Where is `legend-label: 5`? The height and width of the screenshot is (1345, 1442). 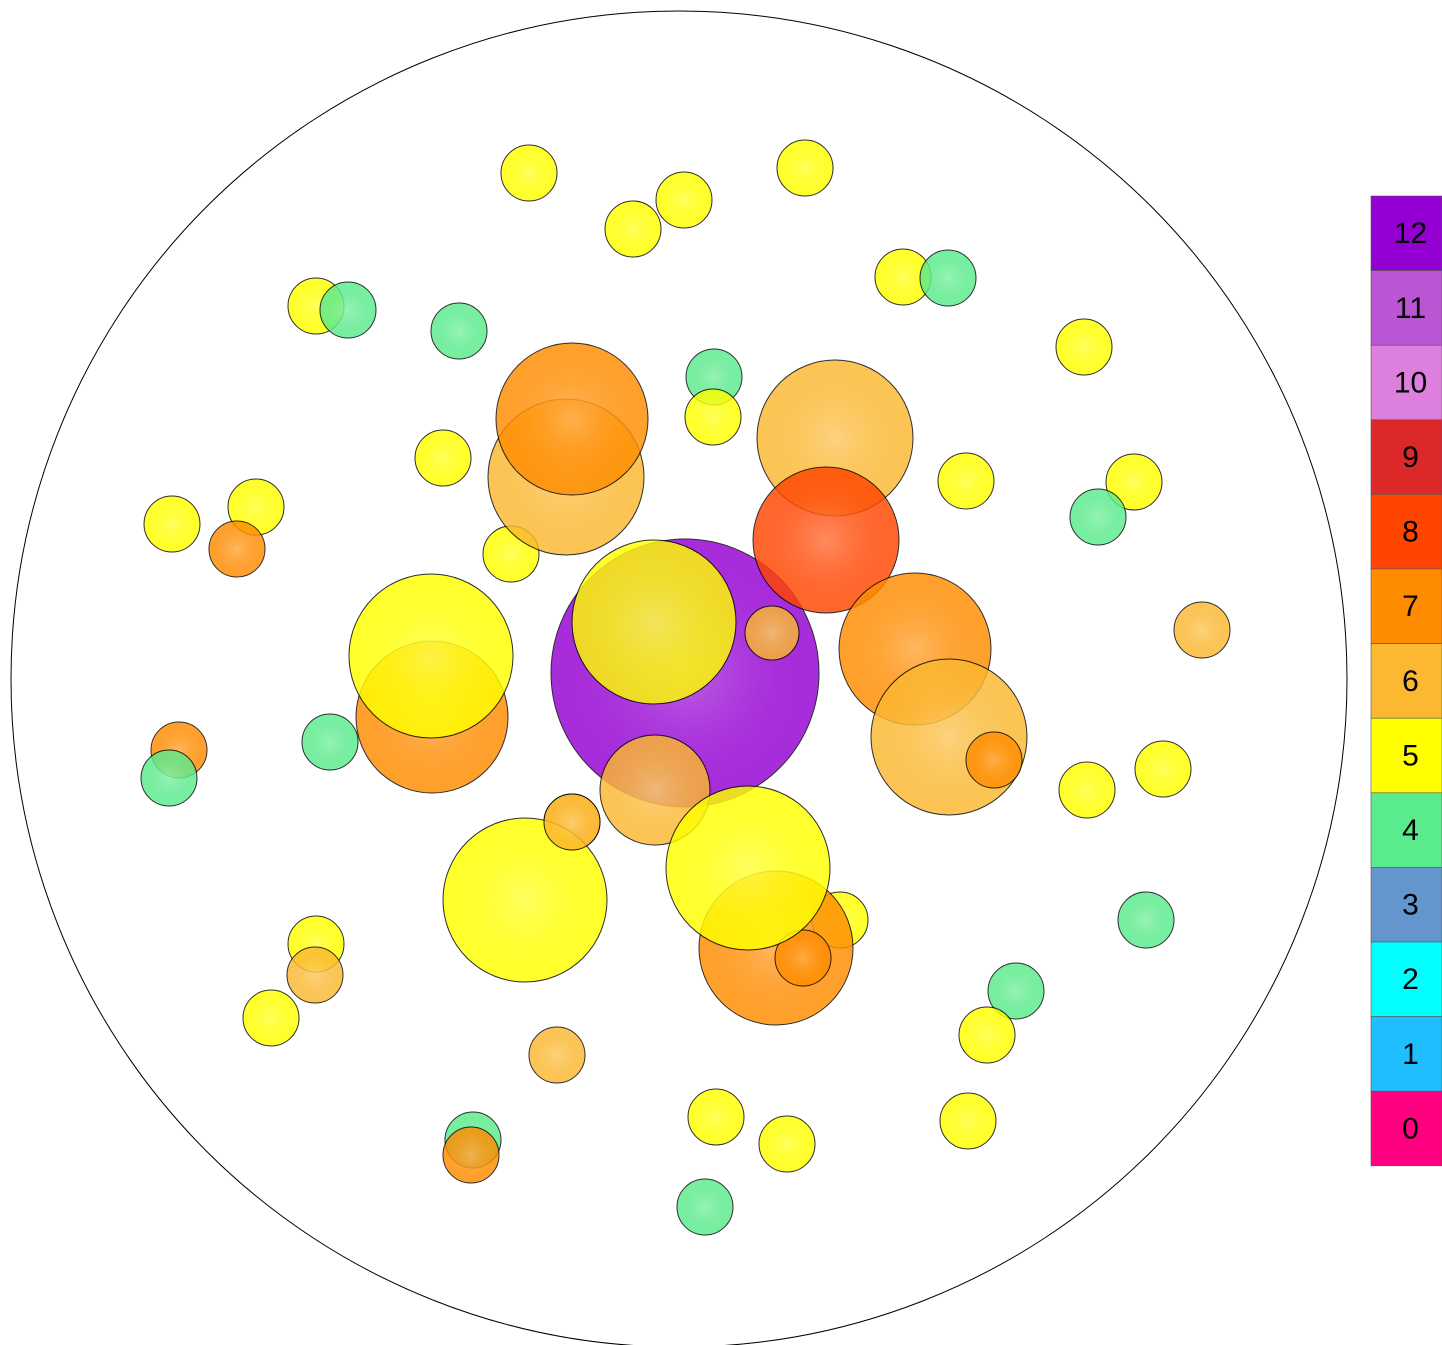
legend-label: 5 is located at coordinates (1410, 755).